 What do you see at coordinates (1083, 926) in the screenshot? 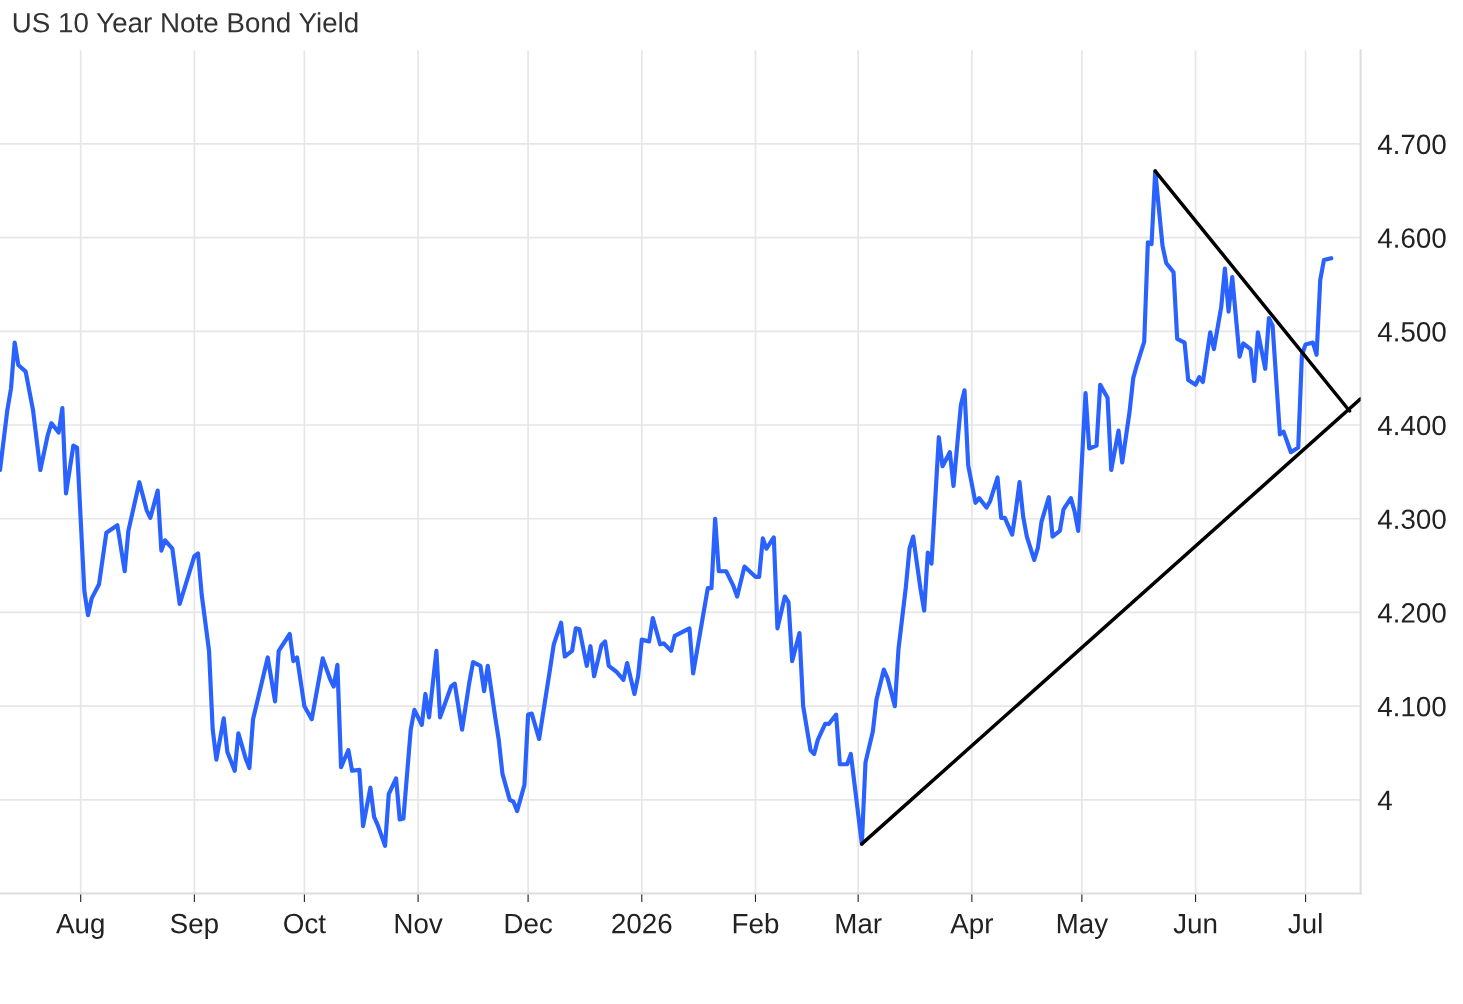
I see `x-tick-label: May` at bounding box center [1083, 926].